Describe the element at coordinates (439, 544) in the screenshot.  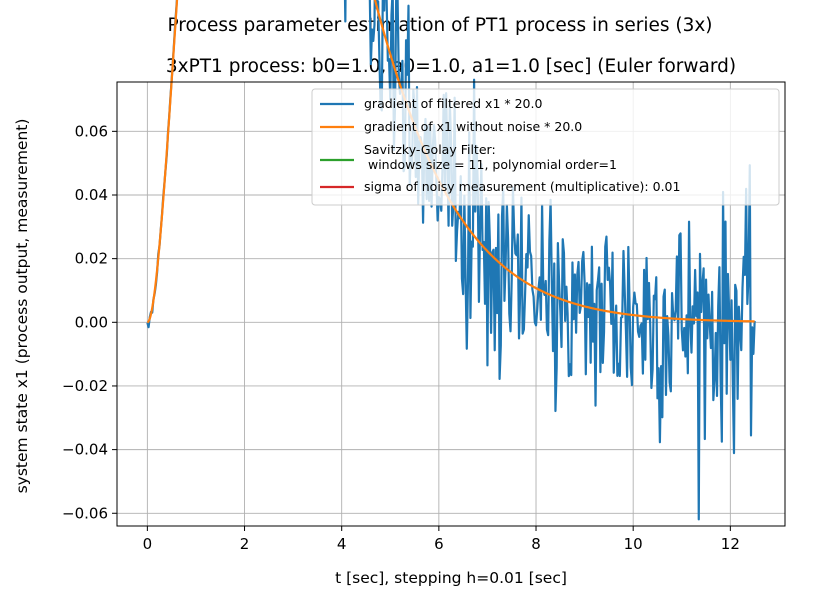
I see `x-tick-label: 6` at that location.